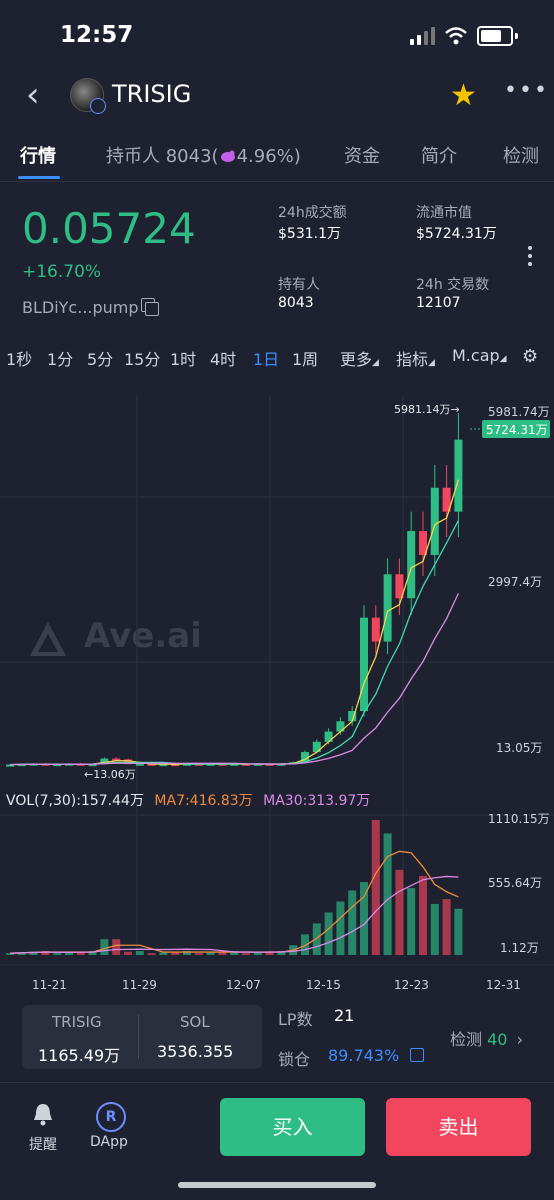 This screenshot has width=554, height=1200. What do you see at coordinates (427, 409) in the screenshot?
I see `high-annotation: 5981.14万→` at bounding box center [427, 409].